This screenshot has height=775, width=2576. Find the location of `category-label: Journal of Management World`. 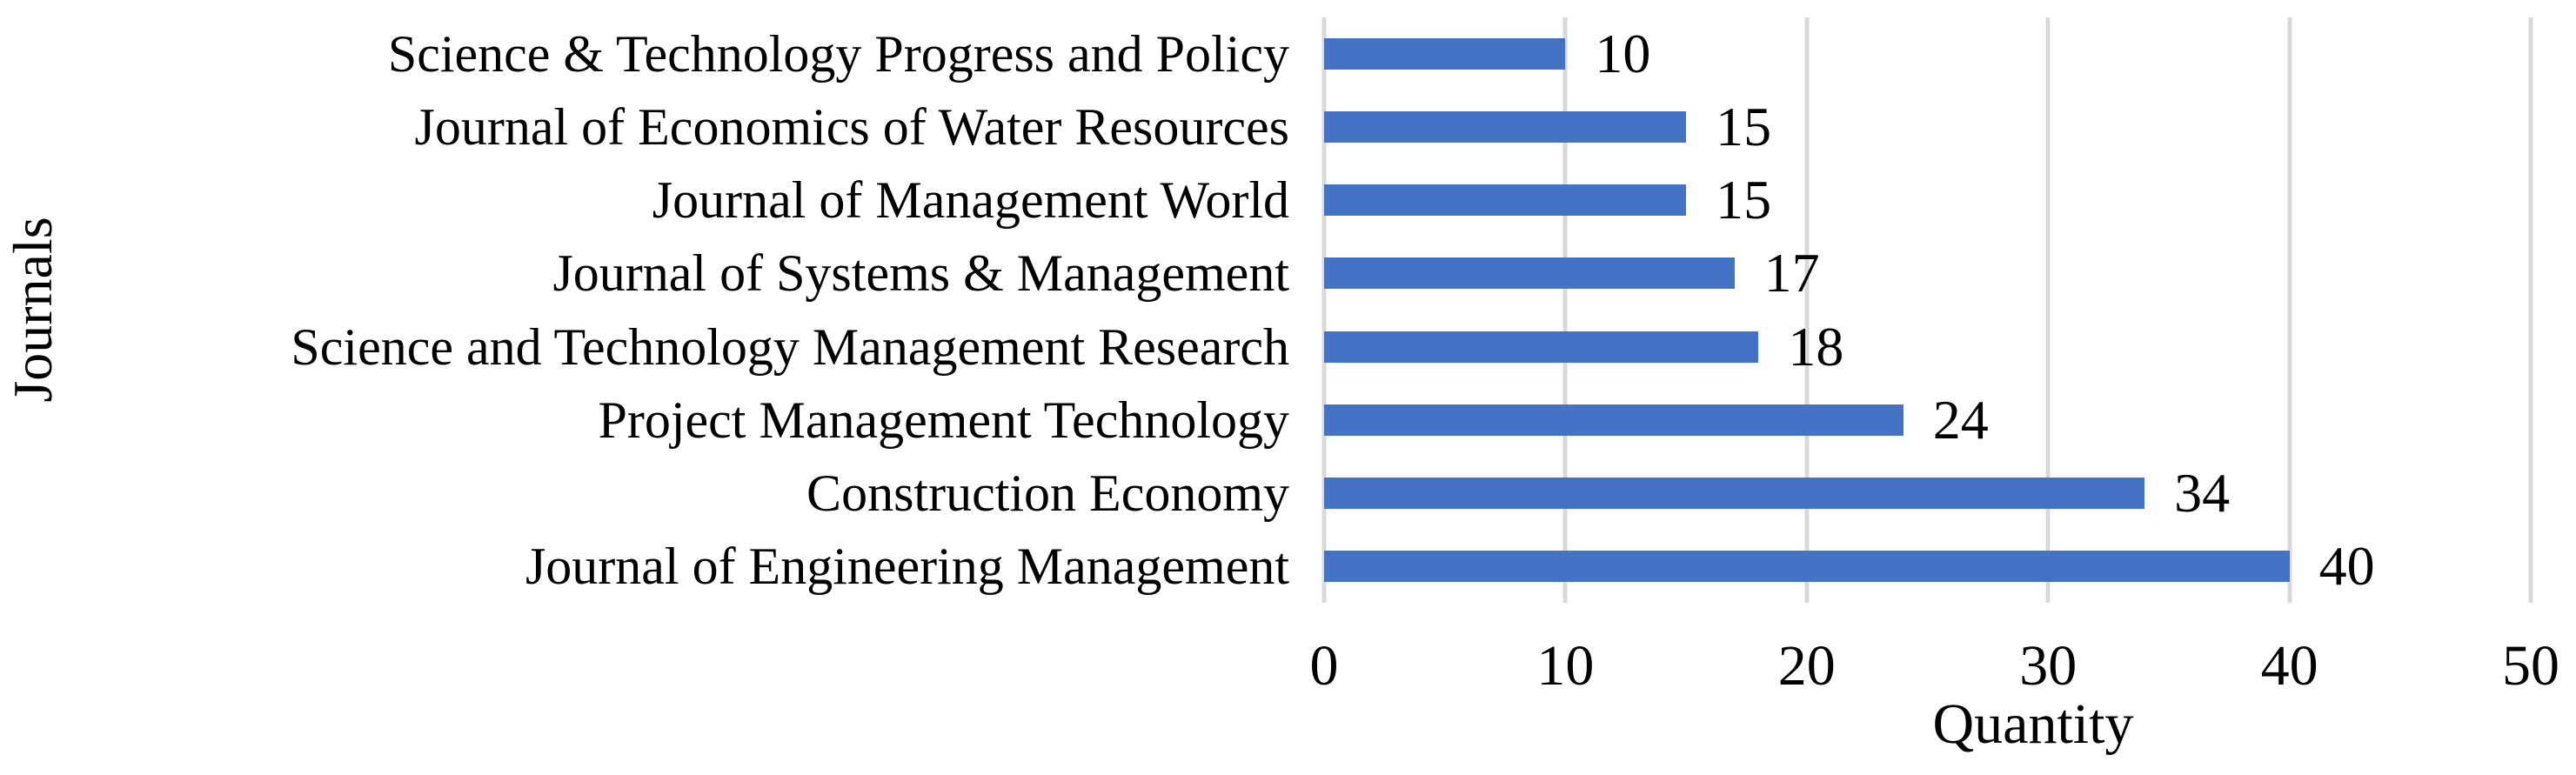

category-label: Journal of Management World is located at coordinates (970, 200).